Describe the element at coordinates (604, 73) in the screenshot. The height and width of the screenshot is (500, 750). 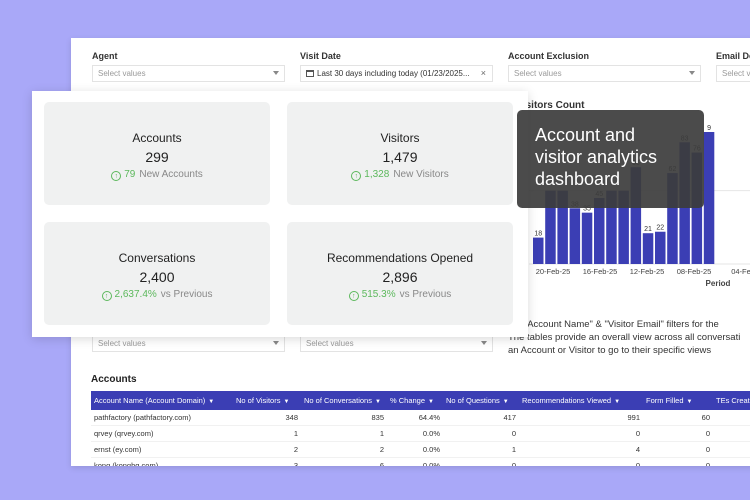
I see `account-exclusion-filter-select: Select values` at that location.